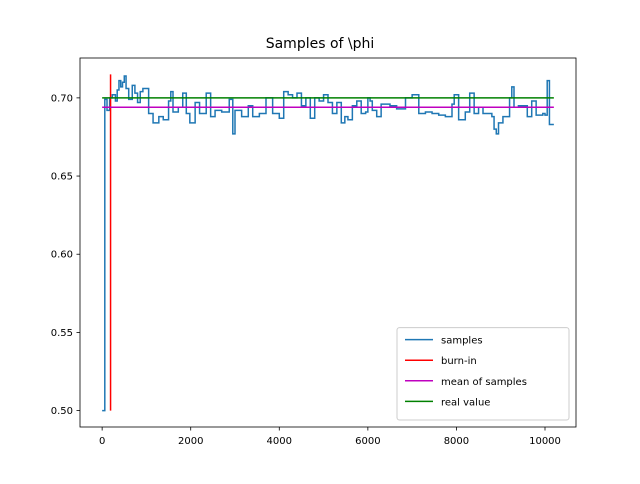 The image size is (640, 484). I want to click on y-tick-label: 0.60, so click(62, 255).